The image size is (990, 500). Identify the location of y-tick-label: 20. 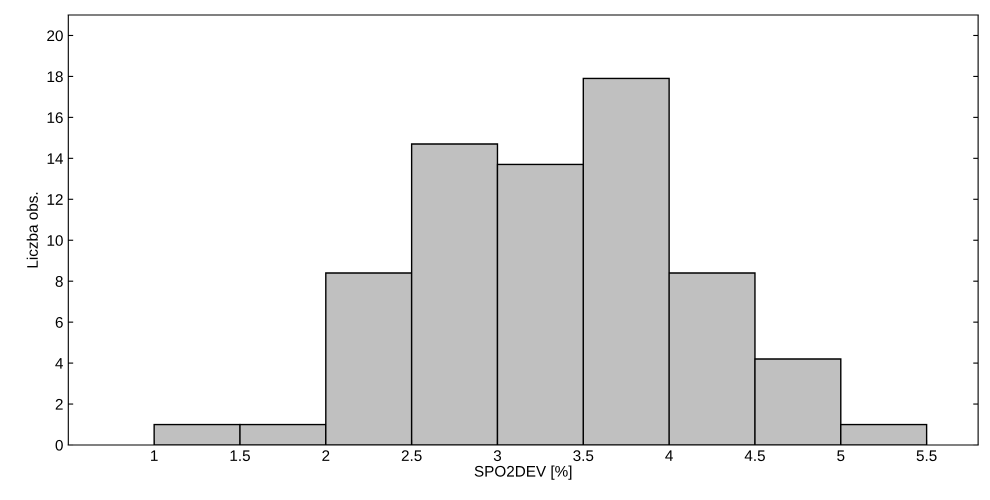
(55, 36).